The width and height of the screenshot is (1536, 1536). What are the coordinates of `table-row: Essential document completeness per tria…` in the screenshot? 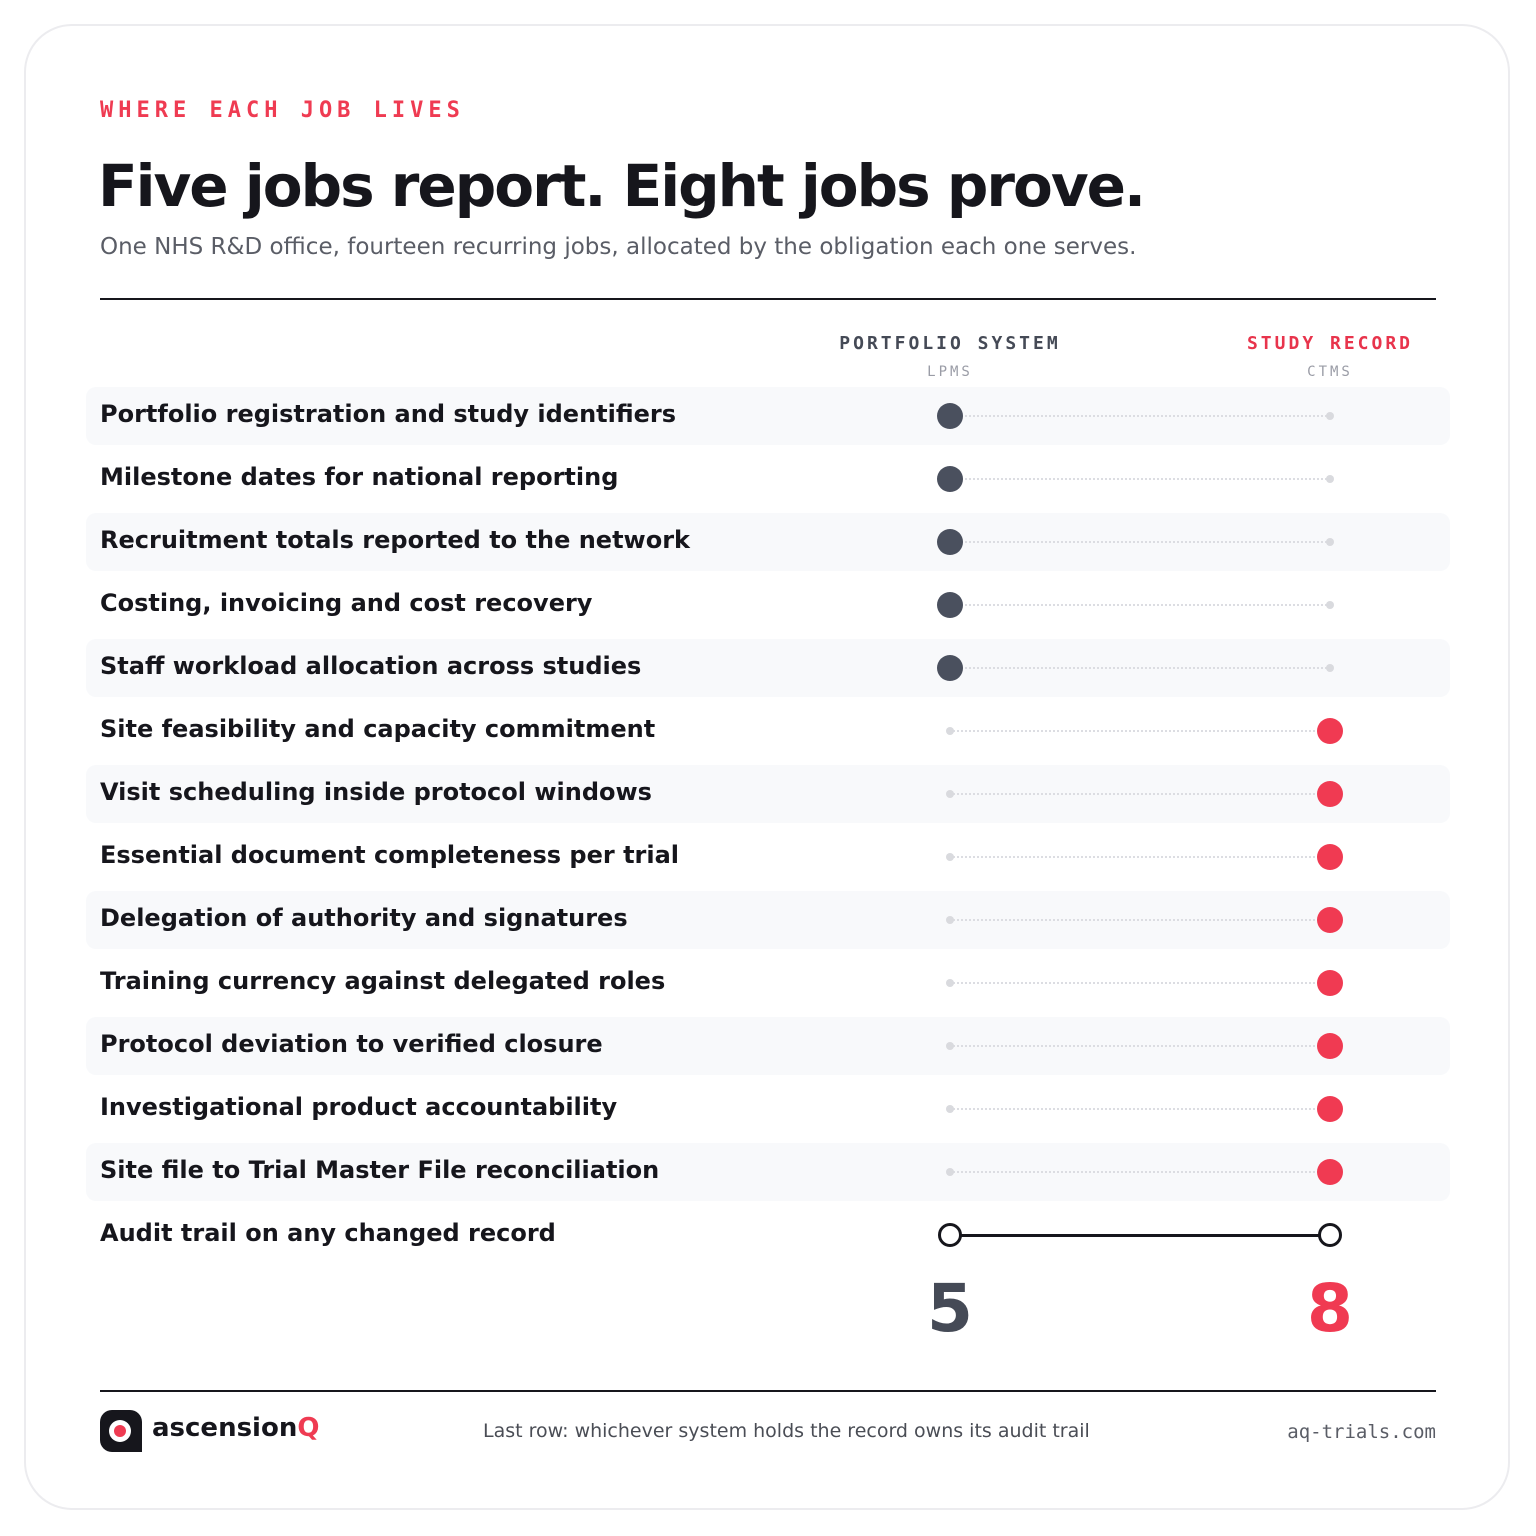 It's located at (768, 857).